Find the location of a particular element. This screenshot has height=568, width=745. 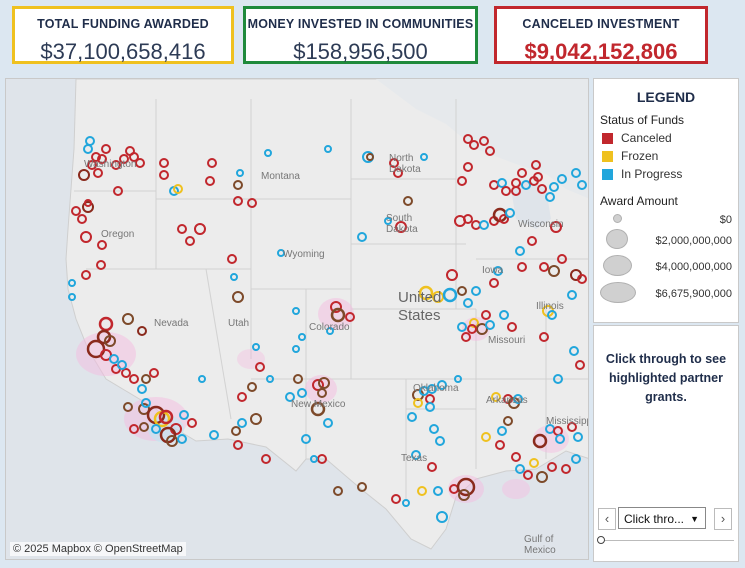

grant-slider-track is located at coordinates (667, 540).